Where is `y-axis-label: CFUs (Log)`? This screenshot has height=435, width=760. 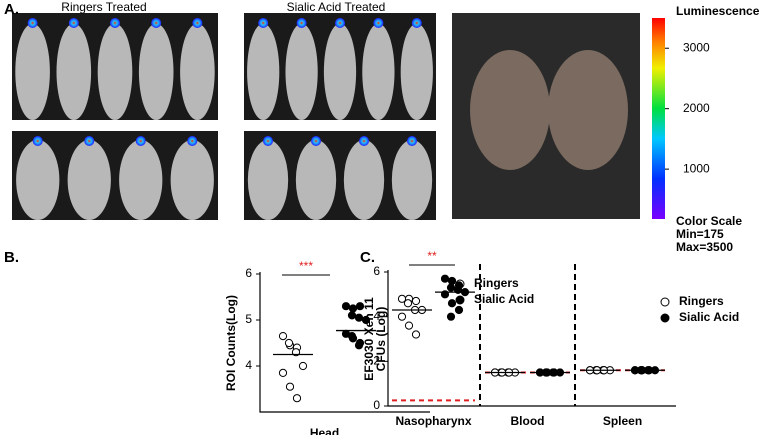 y-axis-label: CFUs (Log) is located at coordinates (381, 339).